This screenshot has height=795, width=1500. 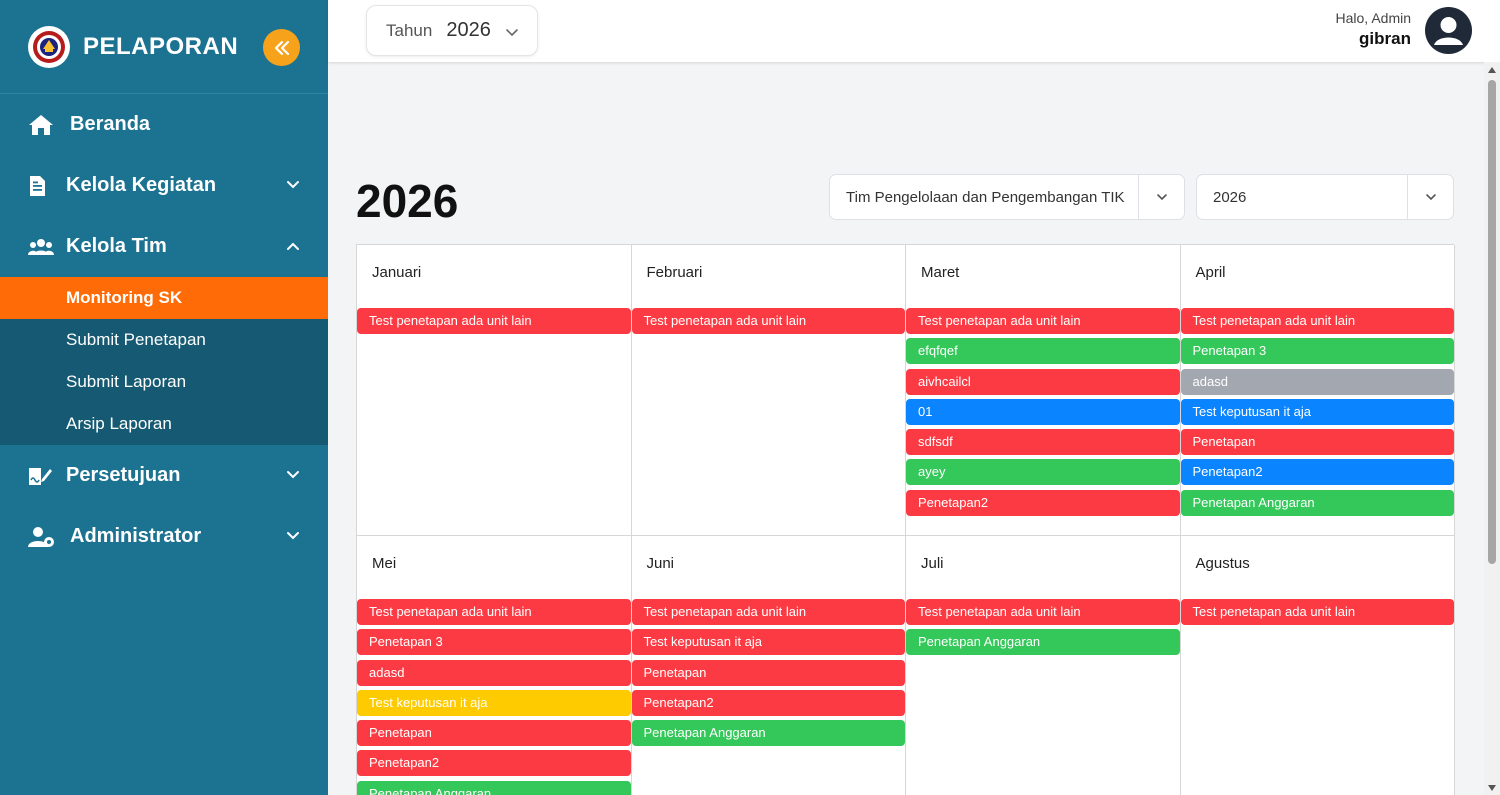 I want to click on scroll-thumb, so click(x=1492, y=322).